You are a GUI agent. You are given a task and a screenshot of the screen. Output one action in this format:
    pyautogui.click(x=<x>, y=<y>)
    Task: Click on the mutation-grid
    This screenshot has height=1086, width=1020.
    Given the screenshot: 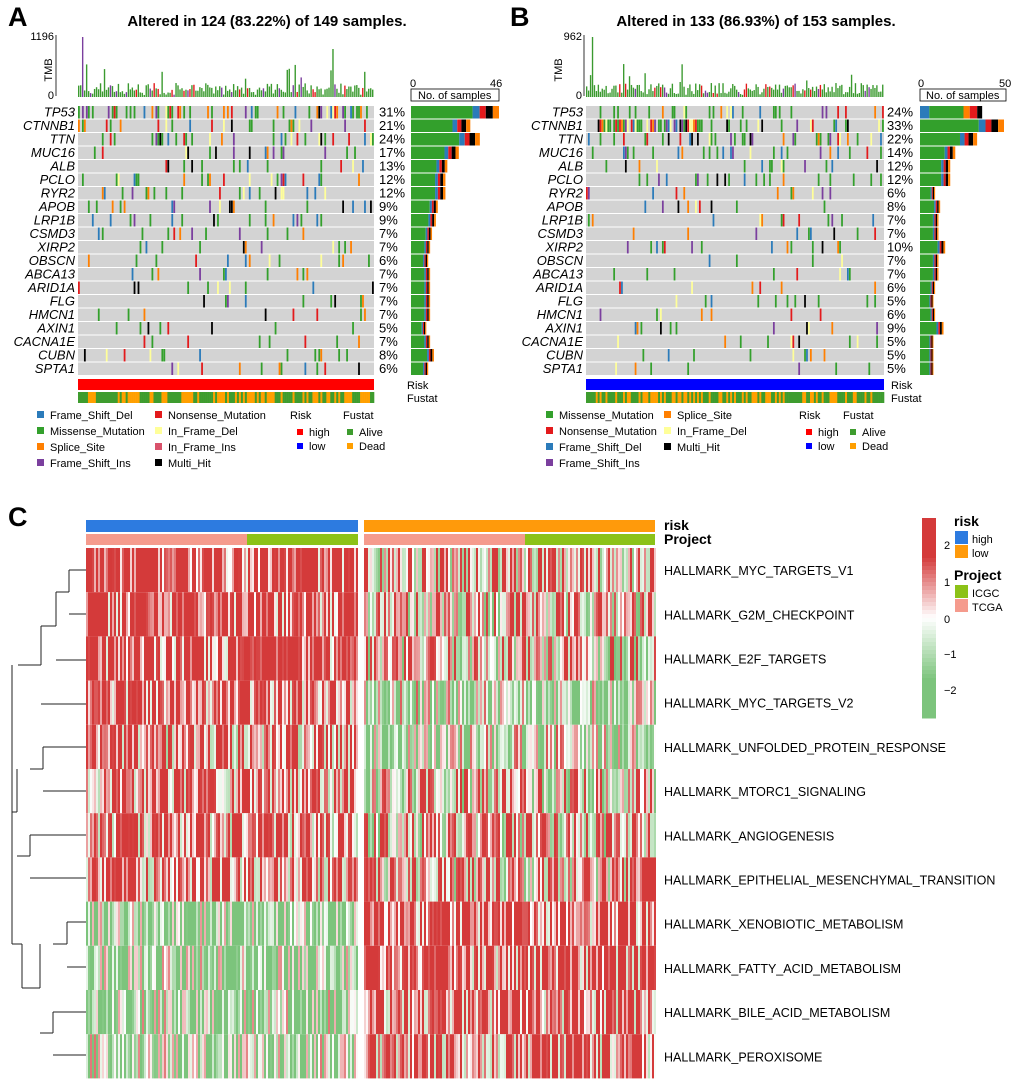 What is the action you would take?
    pyautogui.click(x=226, y=240)
    